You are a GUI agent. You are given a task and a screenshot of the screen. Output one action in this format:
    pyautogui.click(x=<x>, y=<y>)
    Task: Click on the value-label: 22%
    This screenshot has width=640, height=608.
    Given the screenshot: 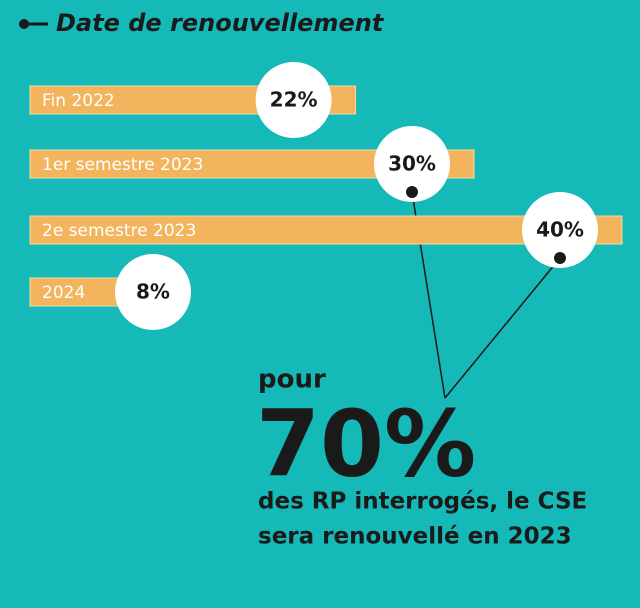 What is the action you would take?
    pyautogui.click(x=294, y=100)
    